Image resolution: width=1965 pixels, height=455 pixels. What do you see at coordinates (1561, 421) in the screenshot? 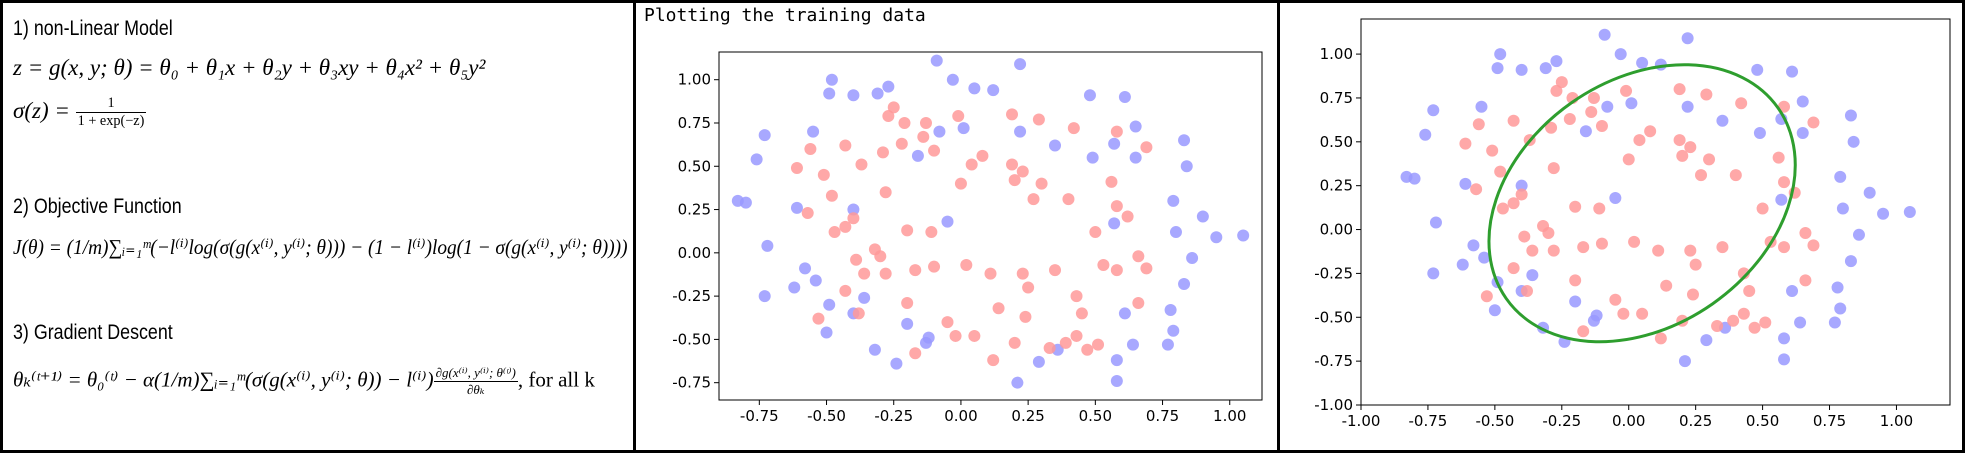
I see `x-tick-label: -0.25` at bounding box center [1561, 421].